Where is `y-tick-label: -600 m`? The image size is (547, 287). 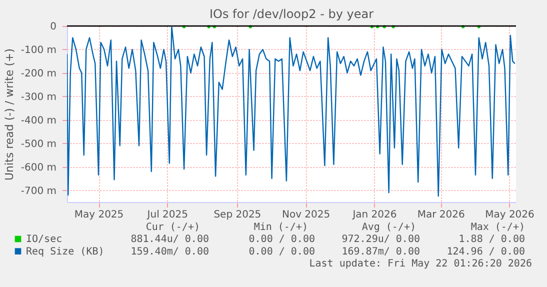 y-tick-label: -600 m is located at coordinates (38, 168).